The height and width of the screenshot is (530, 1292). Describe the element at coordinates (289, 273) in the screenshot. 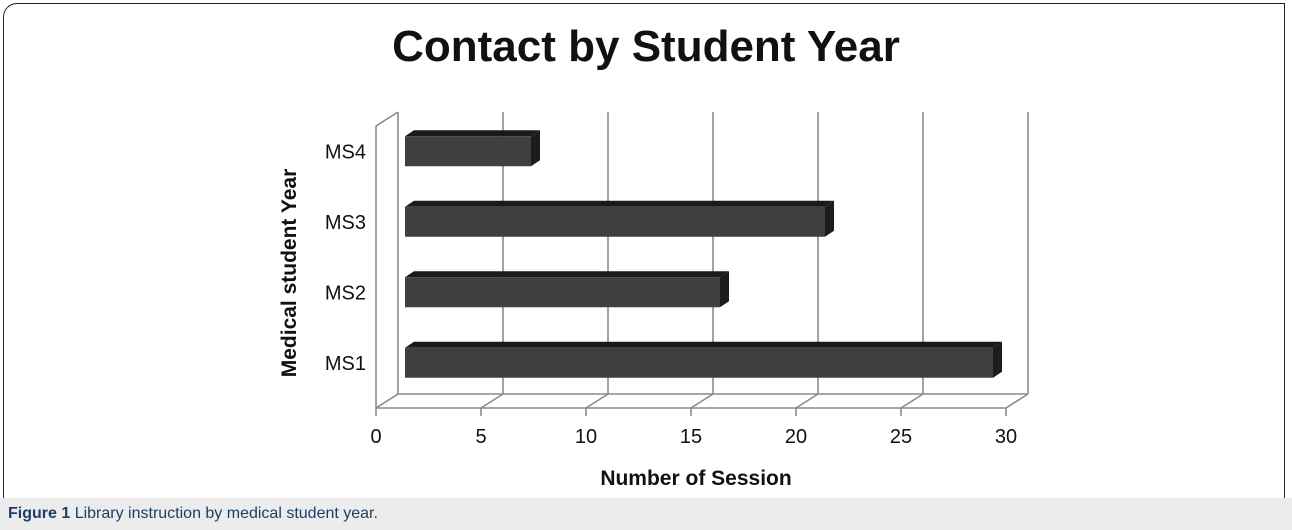

I see `y-axis-label: Medical student Year` at that location.